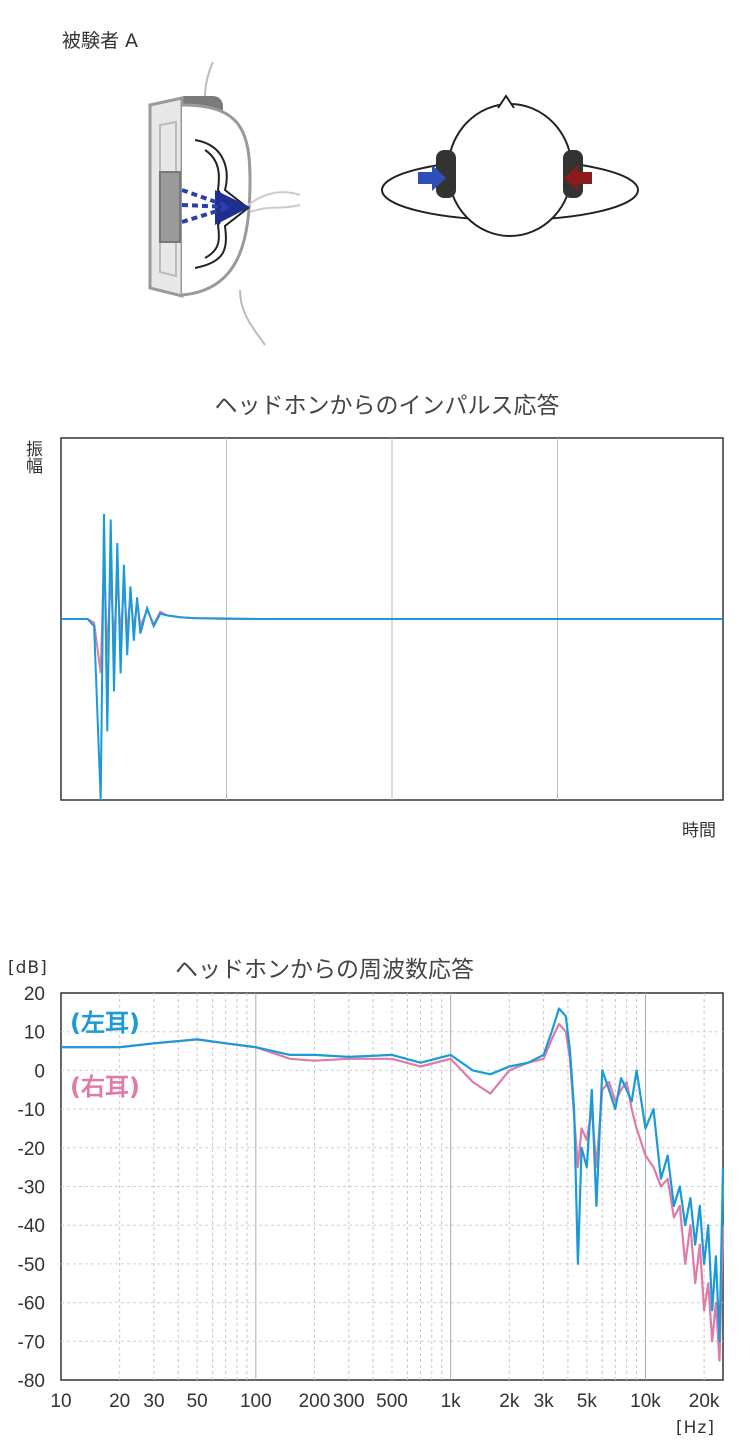 This screenshot has width=750, height=1444. What do you see at coordinates (31, 1188) in the screenshot?
I see `y-tick-label: -30` at bounding box center [31, 1188].